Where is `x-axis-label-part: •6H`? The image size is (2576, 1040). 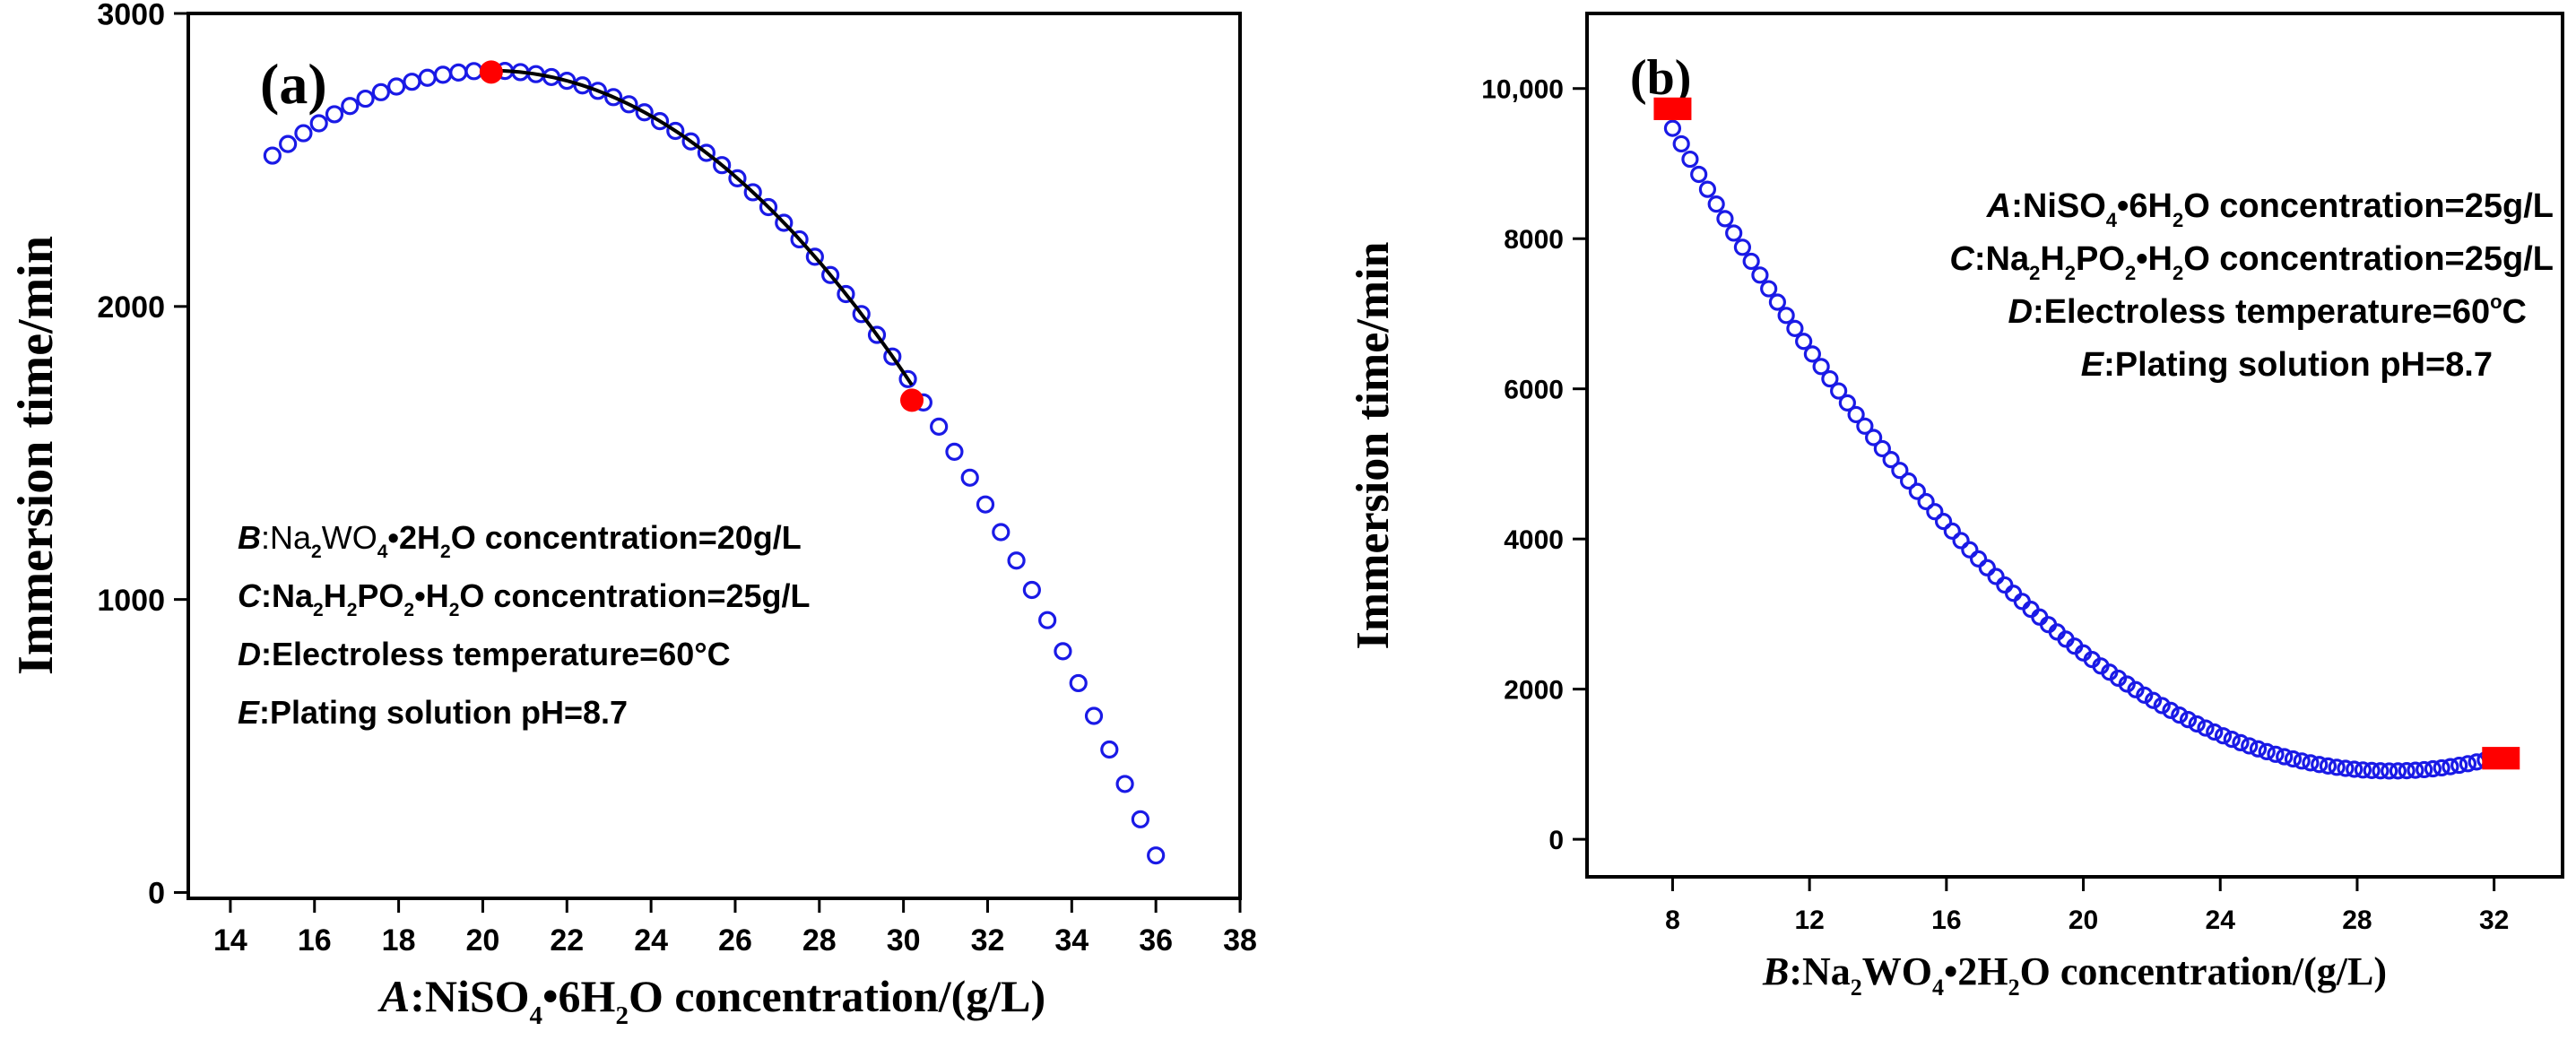 x-axis-label-part: •6H is located at coordinates (579, 996).